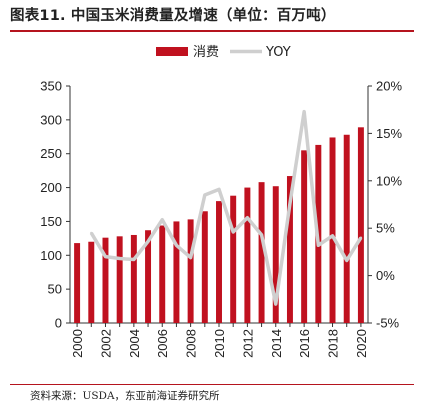  Describe the element at coordinates (388, 323) in the screenshot. I see `y2-tick-label: -5%` at that location.